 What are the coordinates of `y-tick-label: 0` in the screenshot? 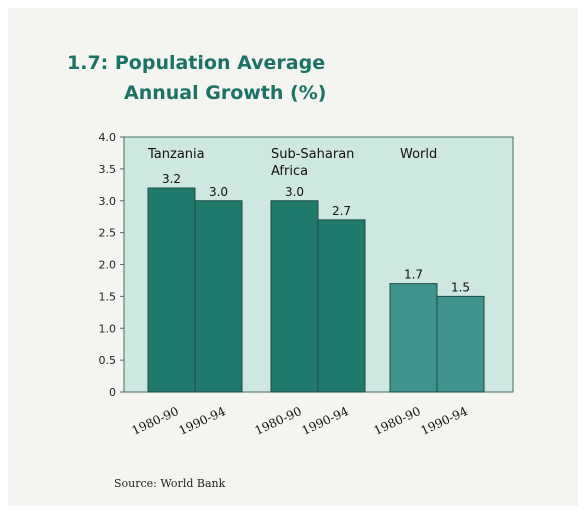 It's located at (112, 392).